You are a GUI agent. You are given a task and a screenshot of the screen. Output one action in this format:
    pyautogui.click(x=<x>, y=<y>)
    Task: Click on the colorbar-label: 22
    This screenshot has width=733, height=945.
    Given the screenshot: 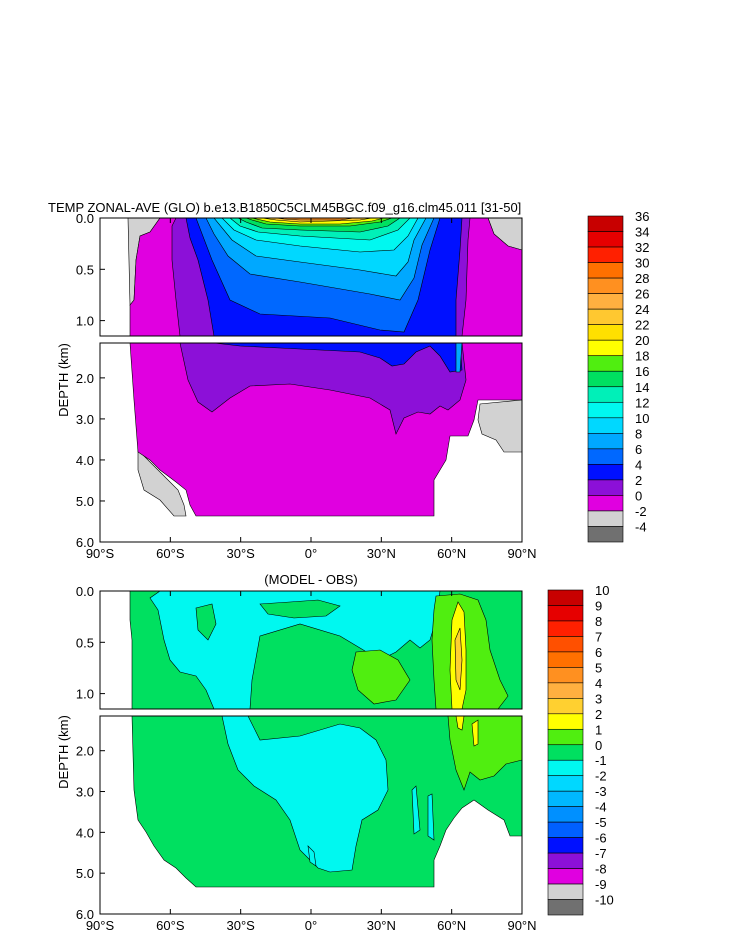 What is the action you would take?
    pyautogui.click(x=642, y=325)
    